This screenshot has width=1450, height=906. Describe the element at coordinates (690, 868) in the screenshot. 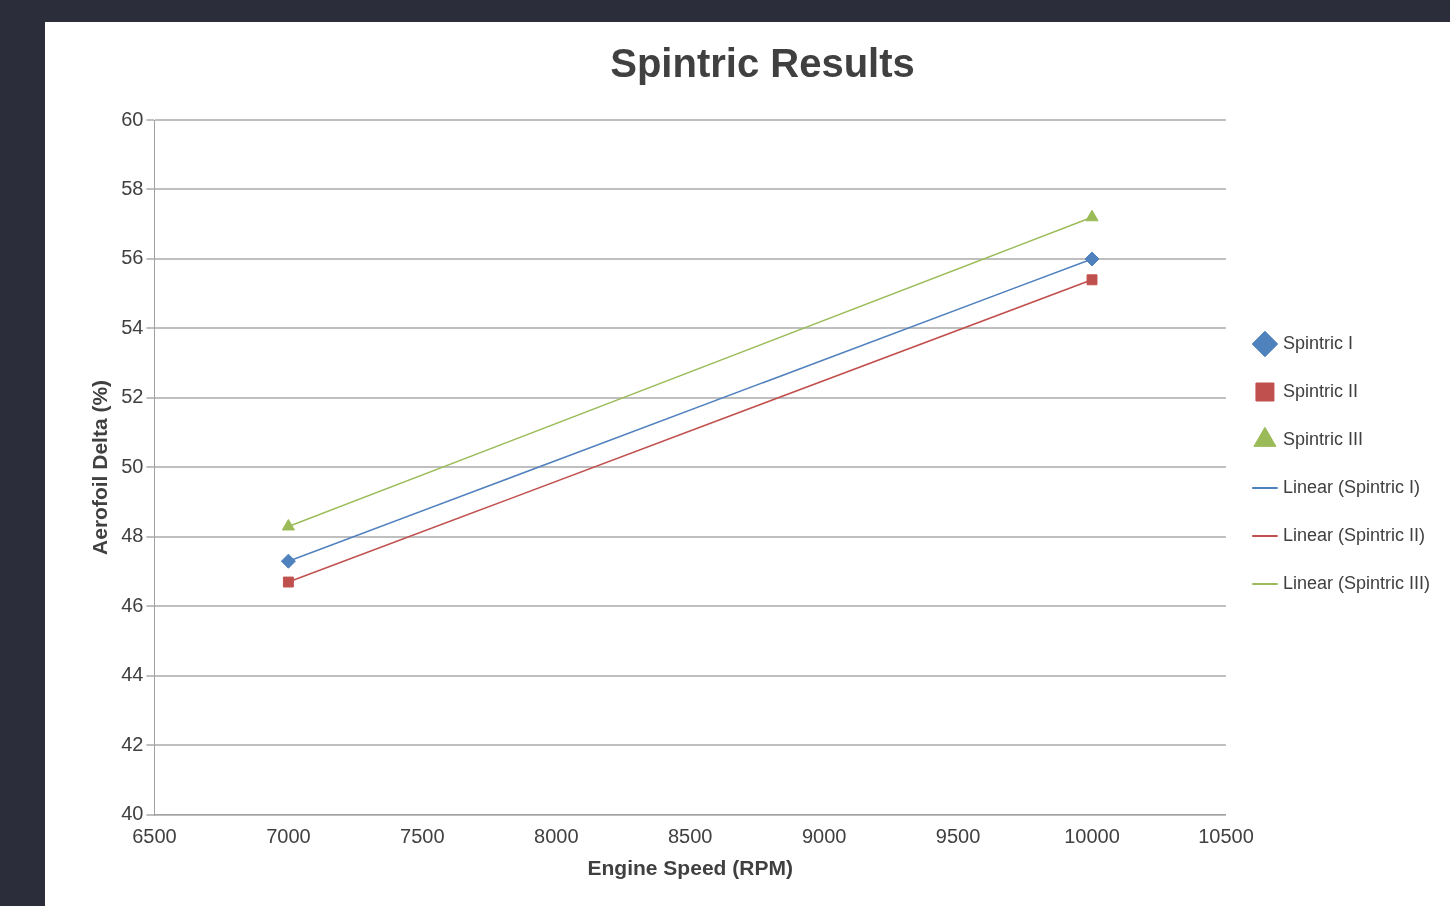

I see `x-axis-title: Engine Speed (RPM)` at that location.